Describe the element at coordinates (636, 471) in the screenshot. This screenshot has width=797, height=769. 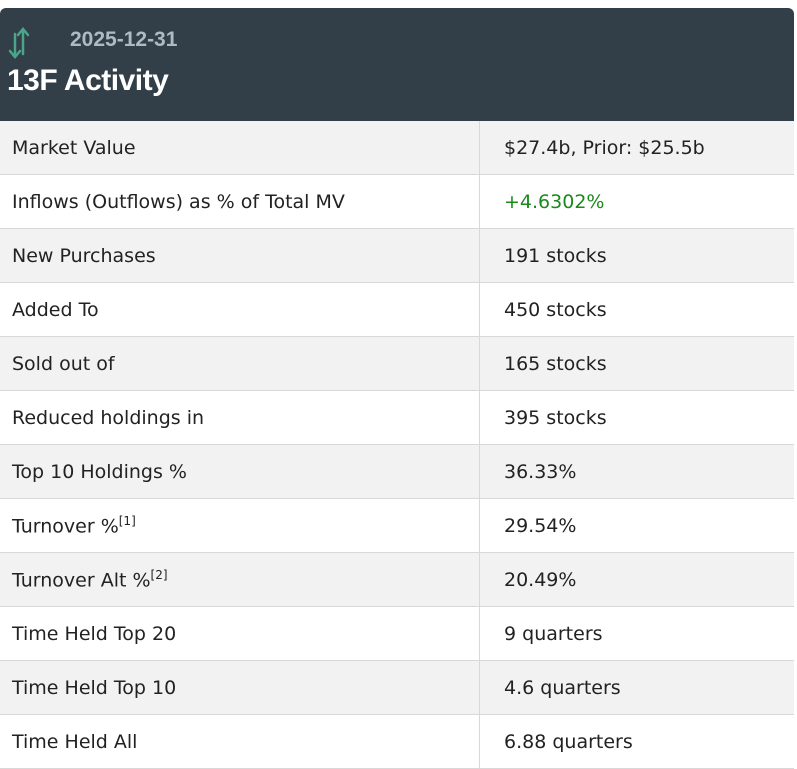
I see `row-value: 36.33%` at that location.